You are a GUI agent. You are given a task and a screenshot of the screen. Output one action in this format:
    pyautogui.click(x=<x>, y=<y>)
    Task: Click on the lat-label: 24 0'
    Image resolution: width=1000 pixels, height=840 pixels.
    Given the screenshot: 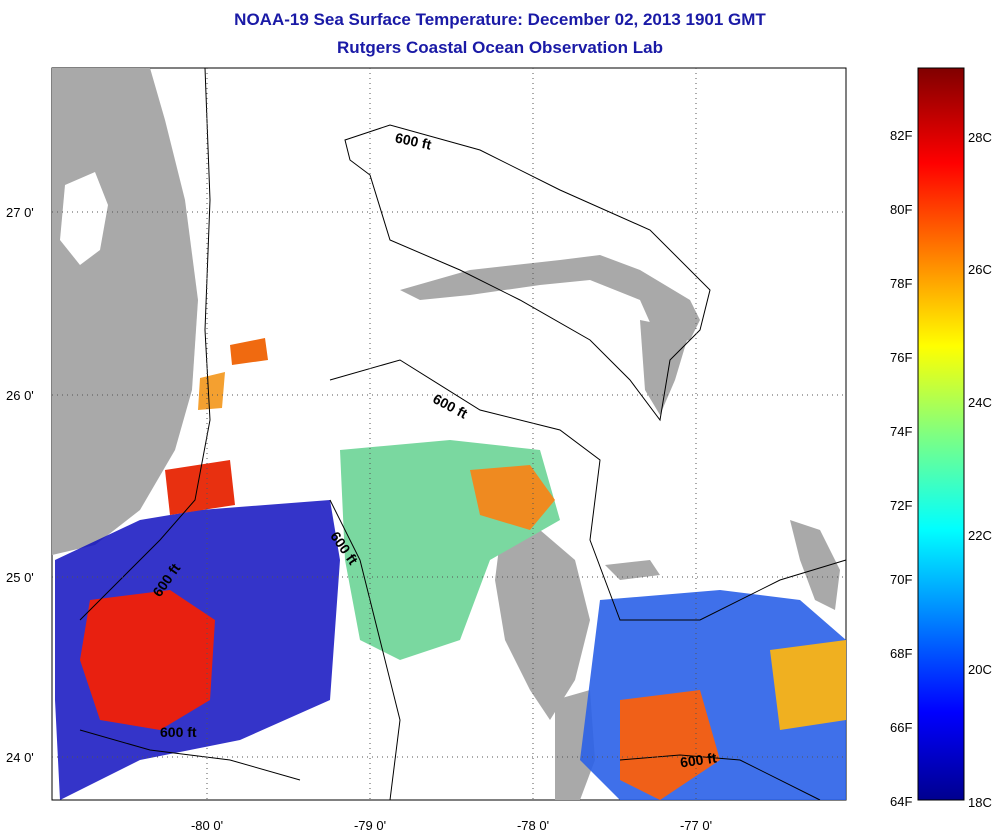 What is the action you would take?
    pyautogui.click(x=20, y=757)
    